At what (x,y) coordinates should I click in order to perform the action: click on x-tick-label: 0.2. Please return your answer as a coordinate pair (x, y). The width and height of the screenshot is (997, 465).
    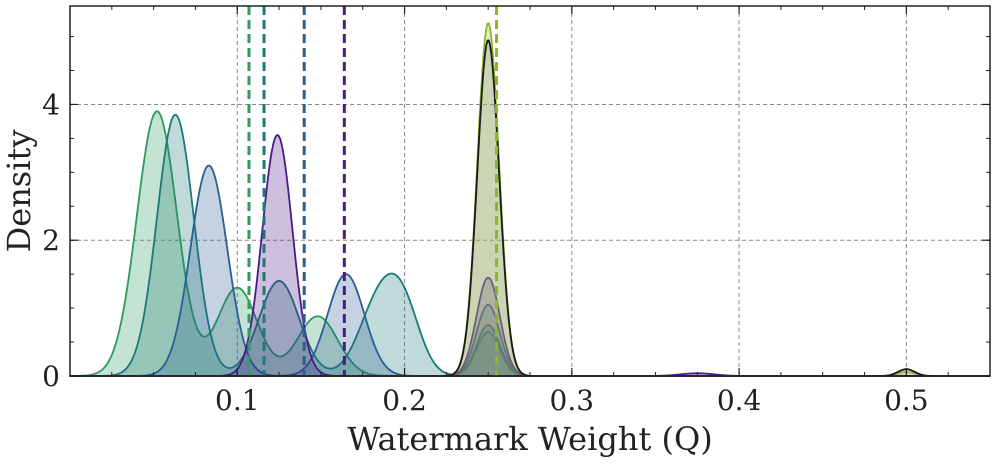
    Looking at the image, I should click on (404, 400).